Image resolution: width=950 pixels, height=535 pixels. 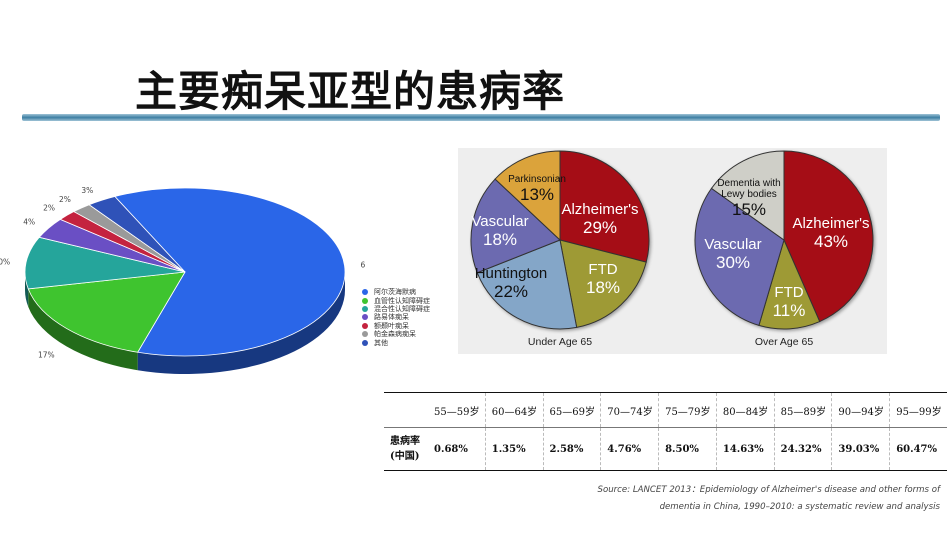 I want to click on pie-labels: 62% 17% 10% 4% 2% 2% 3%, so click(x=182, y=272).